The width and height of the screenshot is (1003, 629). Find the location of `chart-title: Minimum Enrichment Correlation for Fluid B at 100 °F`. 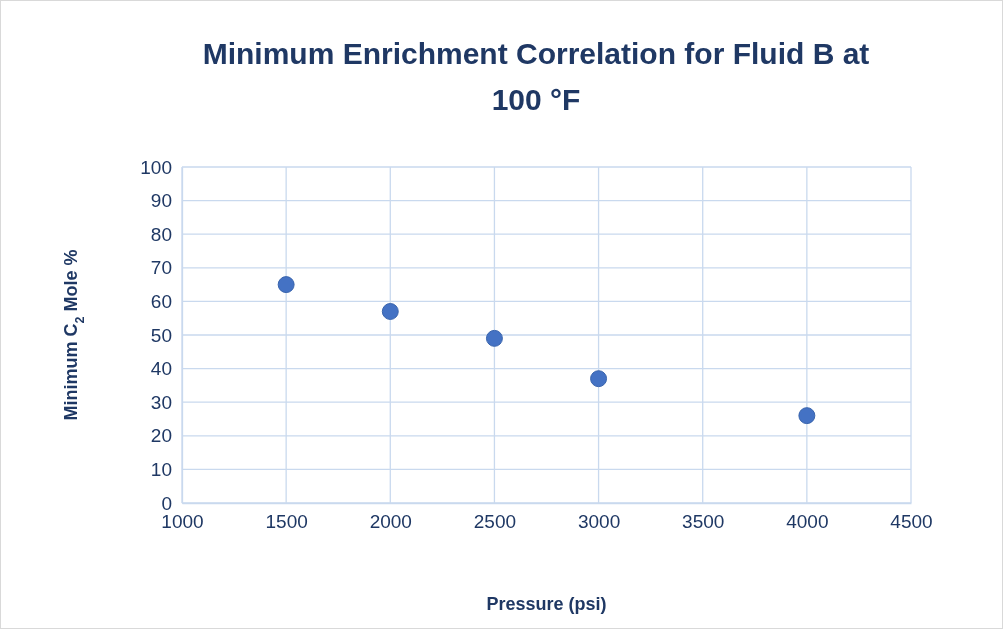

chart-title: Minimum Enrichment Correlation for Fluid B at 100 °F is located at coordinates (536, 77).